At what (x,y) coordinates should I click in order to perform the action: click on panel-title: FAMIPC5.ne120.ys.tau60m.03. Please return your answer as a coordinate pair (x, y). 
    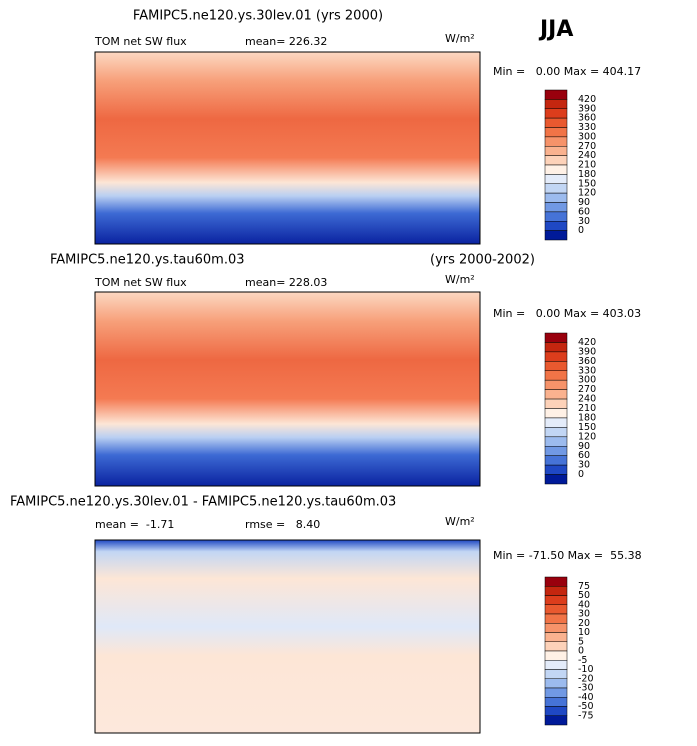
    Looking at the image, I should click on (147, 260).